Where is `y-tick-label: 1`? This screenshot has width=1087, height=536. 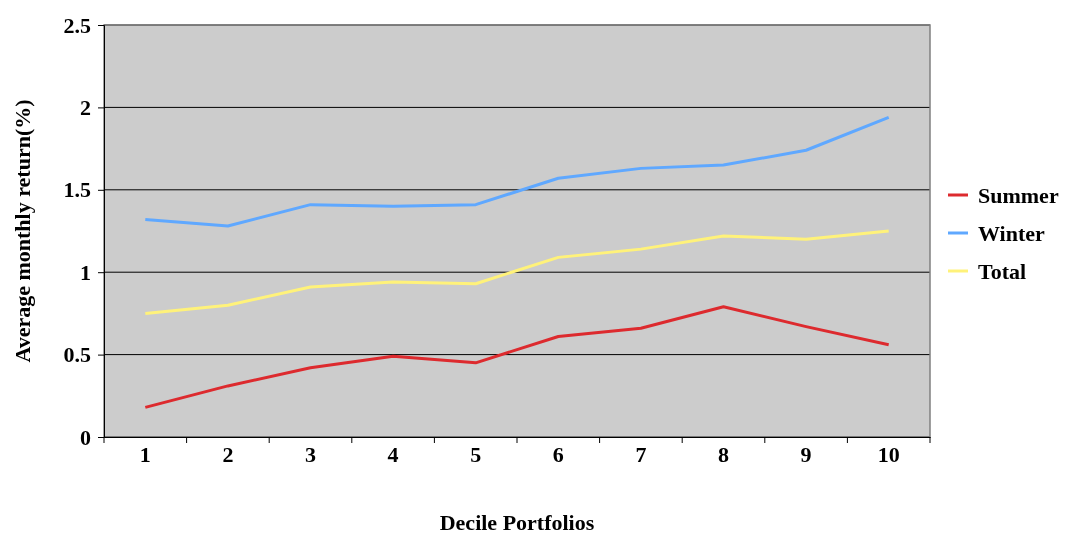
y-tick-label: 1 is located at coordinates (85, 272).